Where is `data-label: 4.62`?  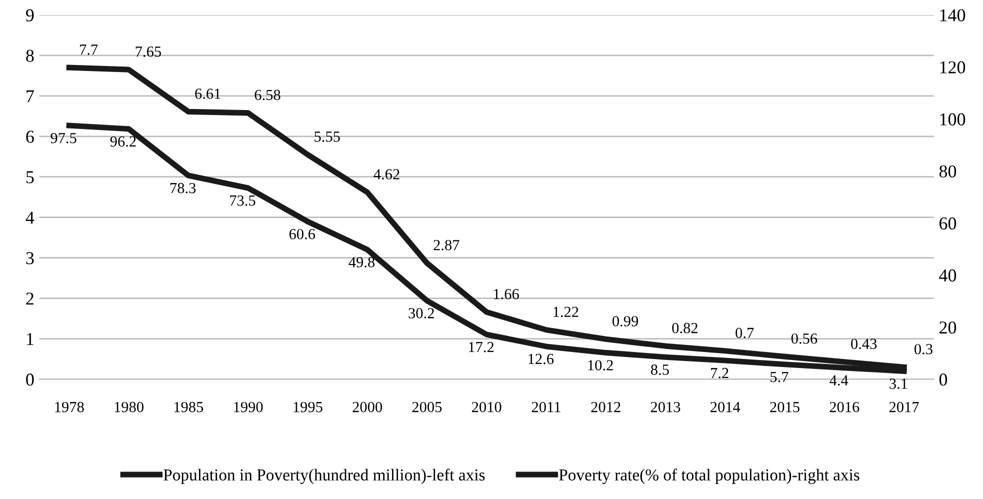 data-label: 4.62 is located at coordinates (387, 174).